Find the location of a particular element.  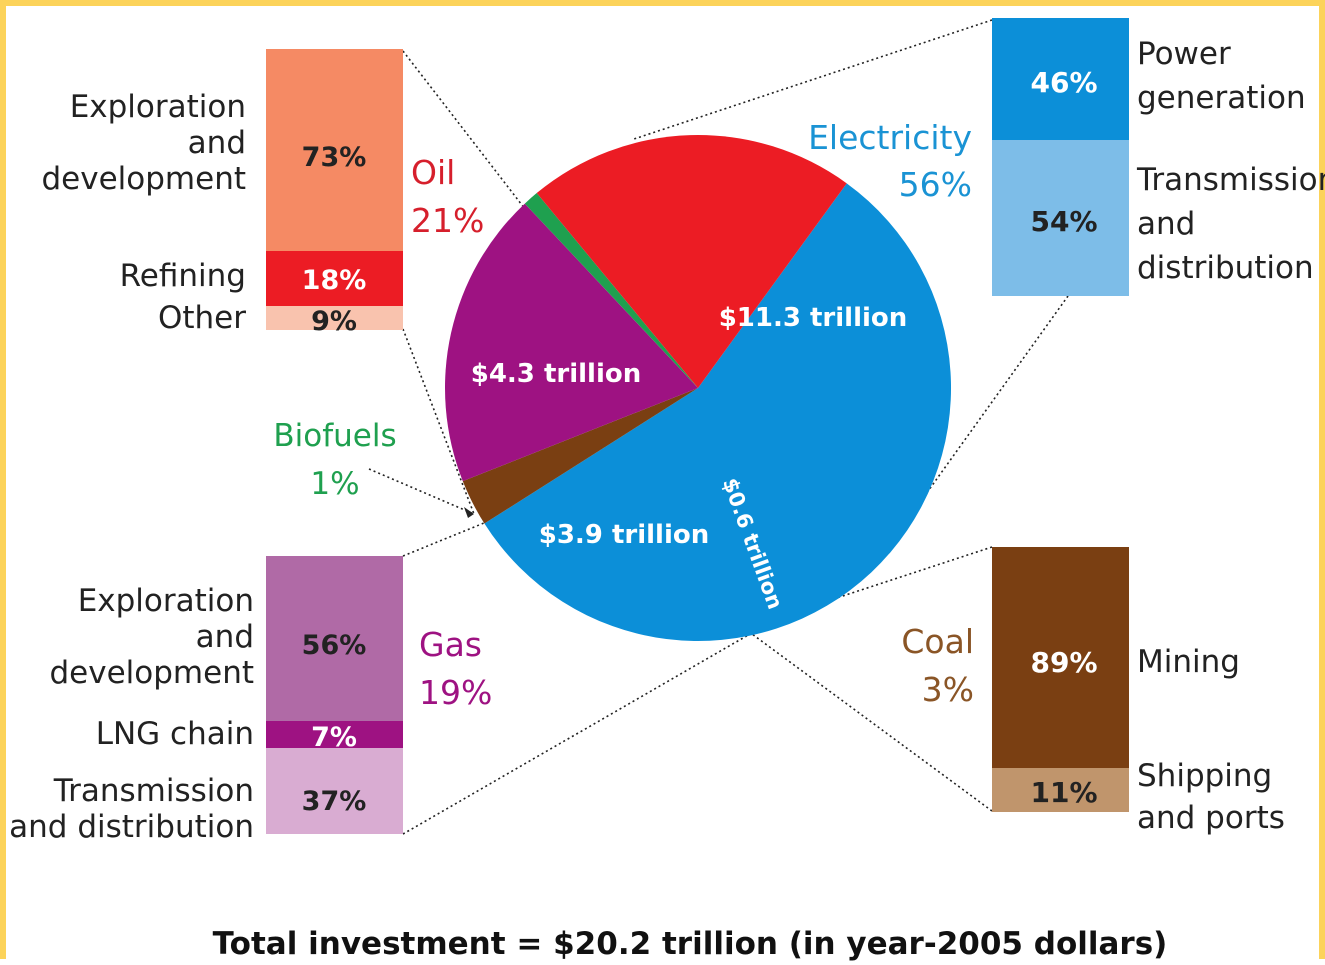

oil-other-label: Other is located at coordinates (202, 318).